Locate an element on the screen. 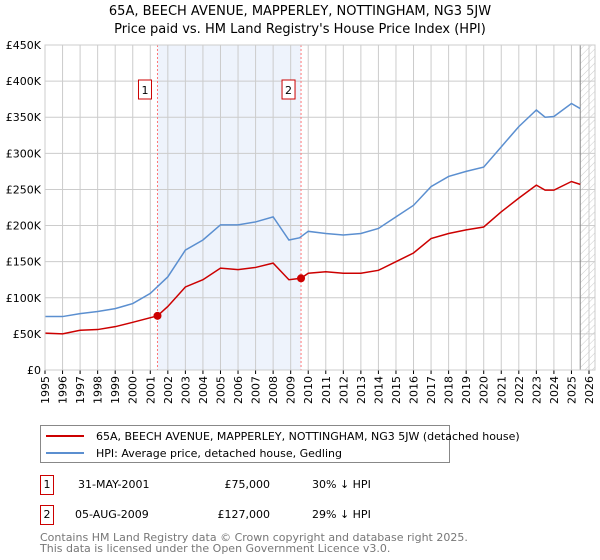 The height and width of the screenshot is (560, 600). transaction-hpi: 30% ↓ HPI is located at coordinates (341, 484).